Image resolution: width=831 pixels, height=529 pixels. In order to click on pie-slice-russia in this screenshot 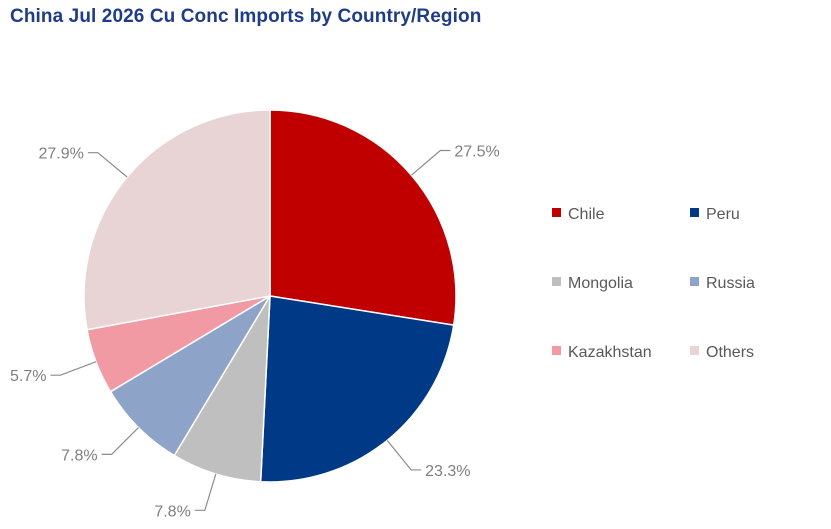, I will do `click(190, 376)`.